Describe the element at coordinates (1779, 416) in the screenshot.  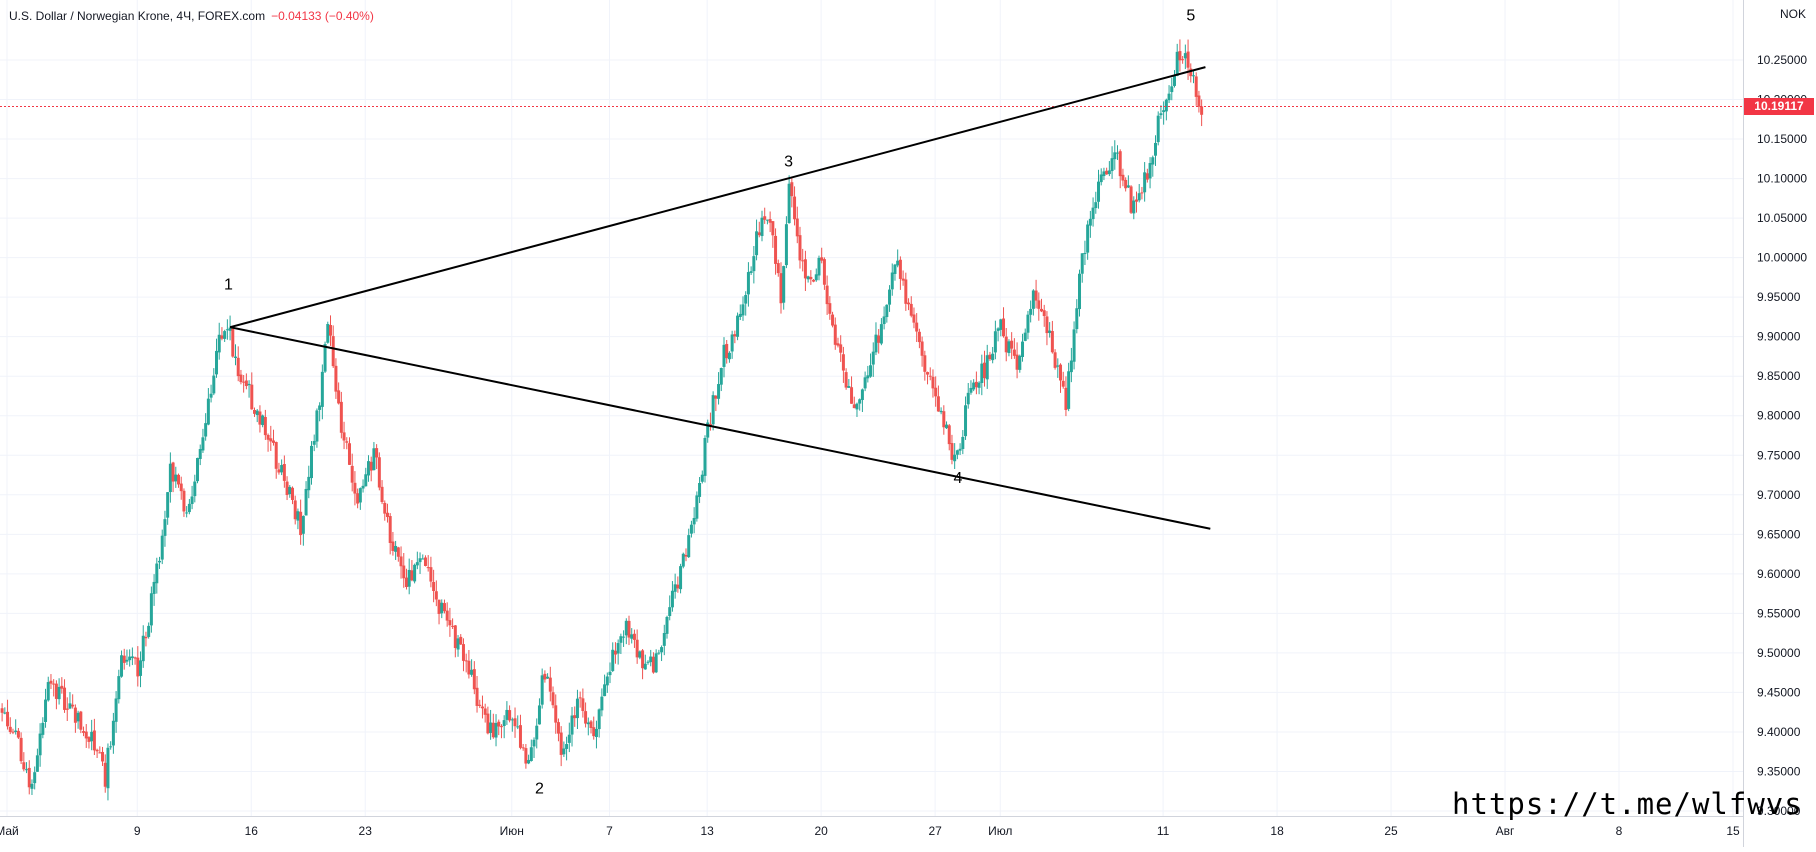
I see `y-tick-label: 9.80000` at that location.